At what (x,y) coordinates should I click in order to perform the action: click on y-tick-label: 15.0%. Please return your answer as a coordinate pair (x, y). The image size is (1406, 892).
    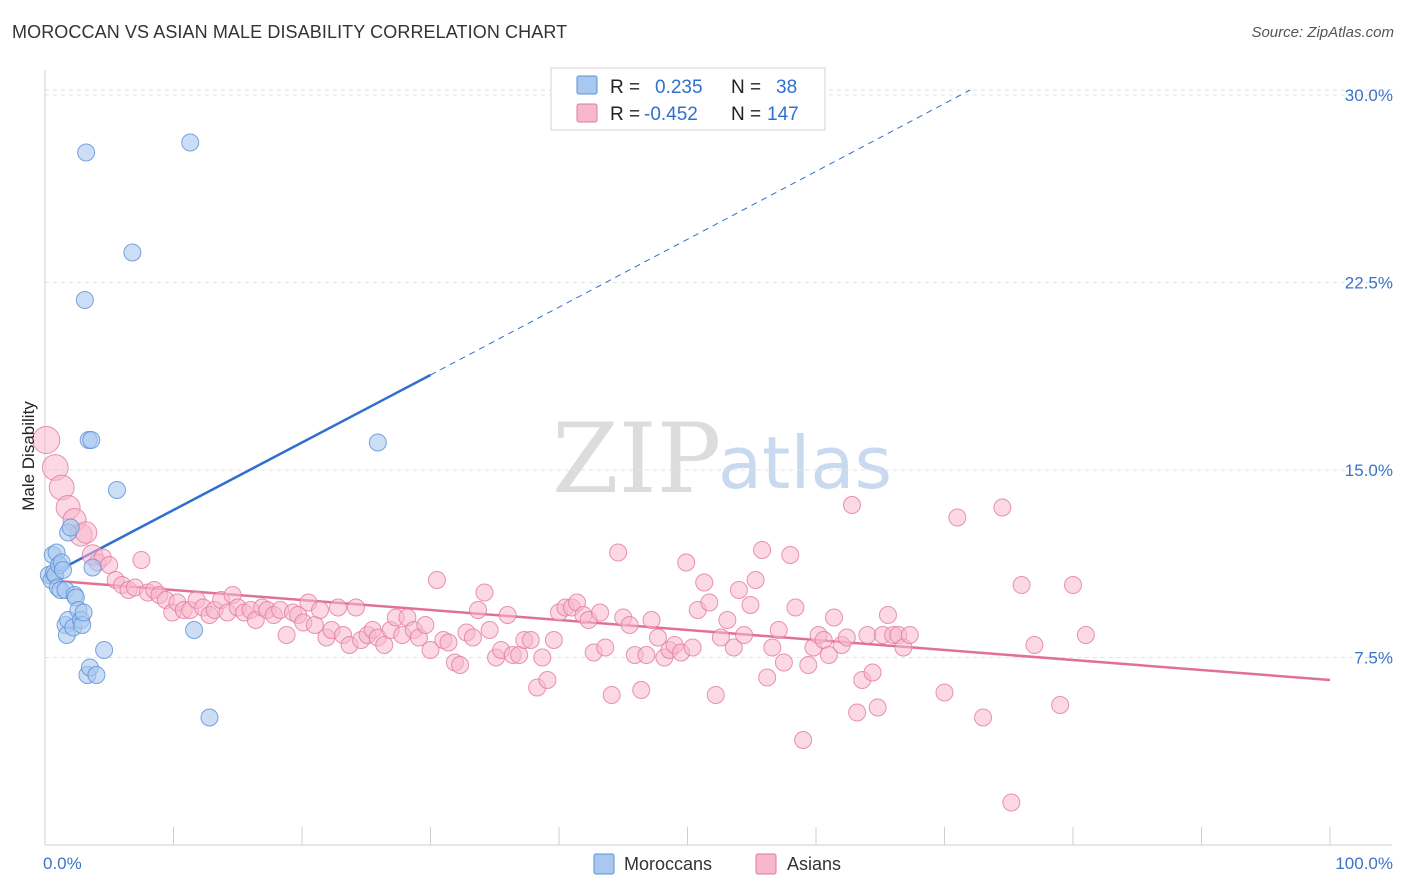
    Looking at the image, I should click on (1369, 470).